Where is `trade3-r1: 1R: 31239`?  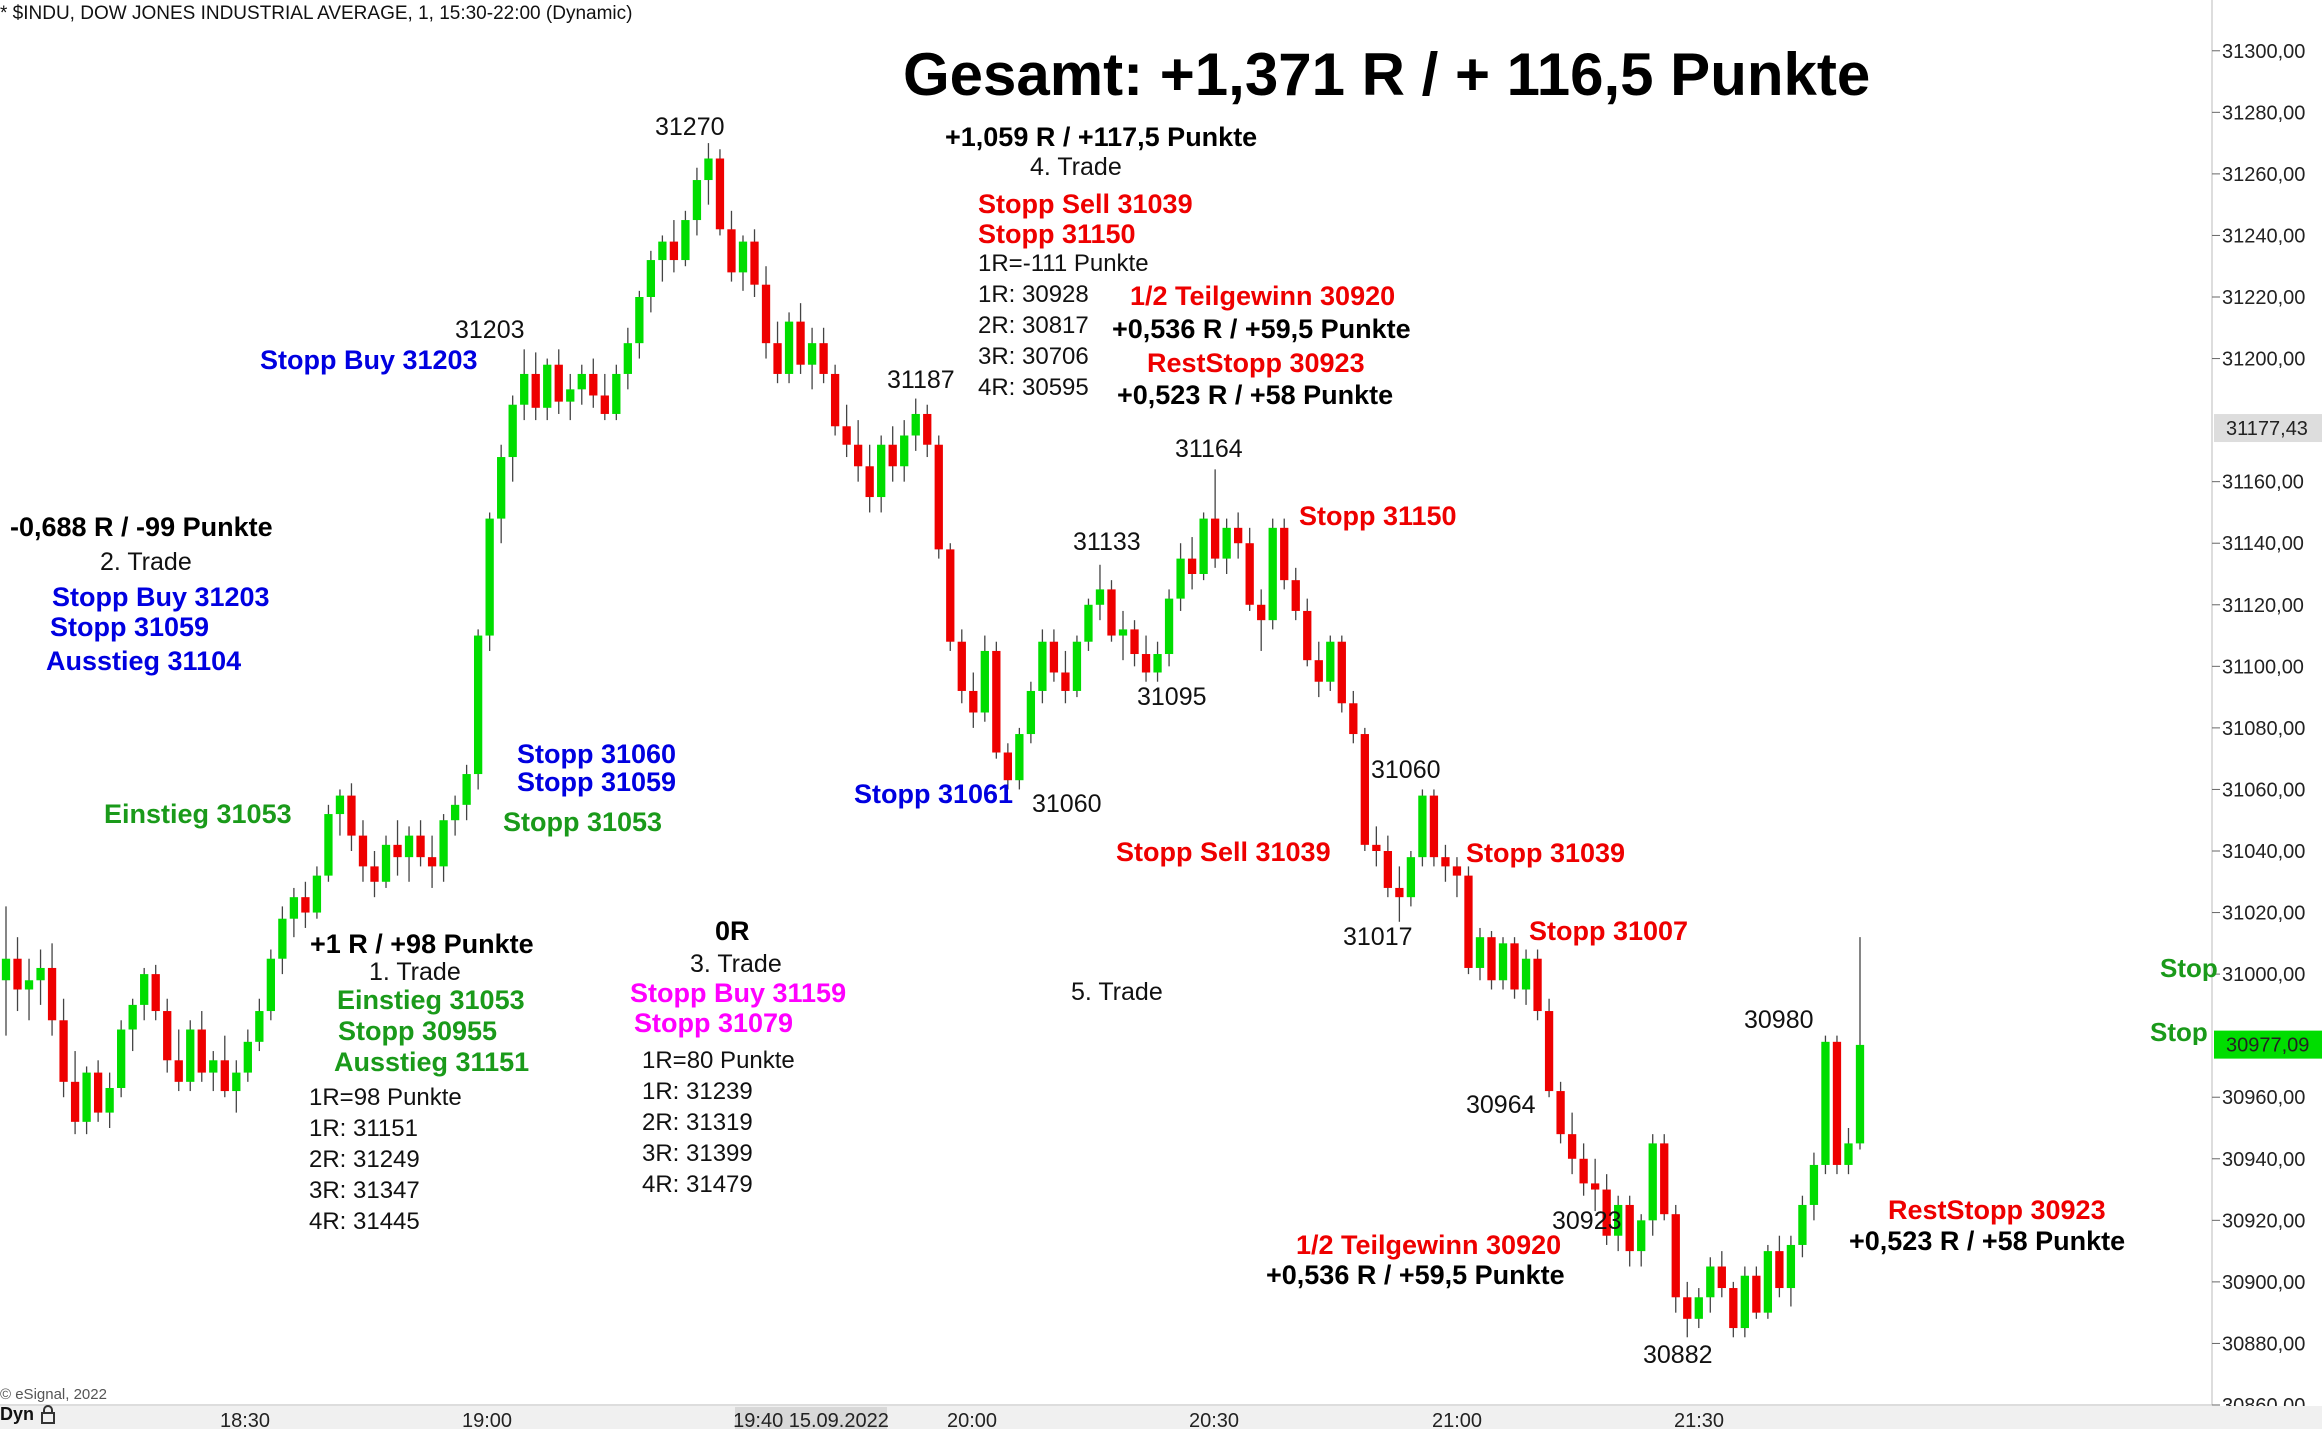 trade3-r1: 1R: 31239 is located at coordinates (697, 1091).